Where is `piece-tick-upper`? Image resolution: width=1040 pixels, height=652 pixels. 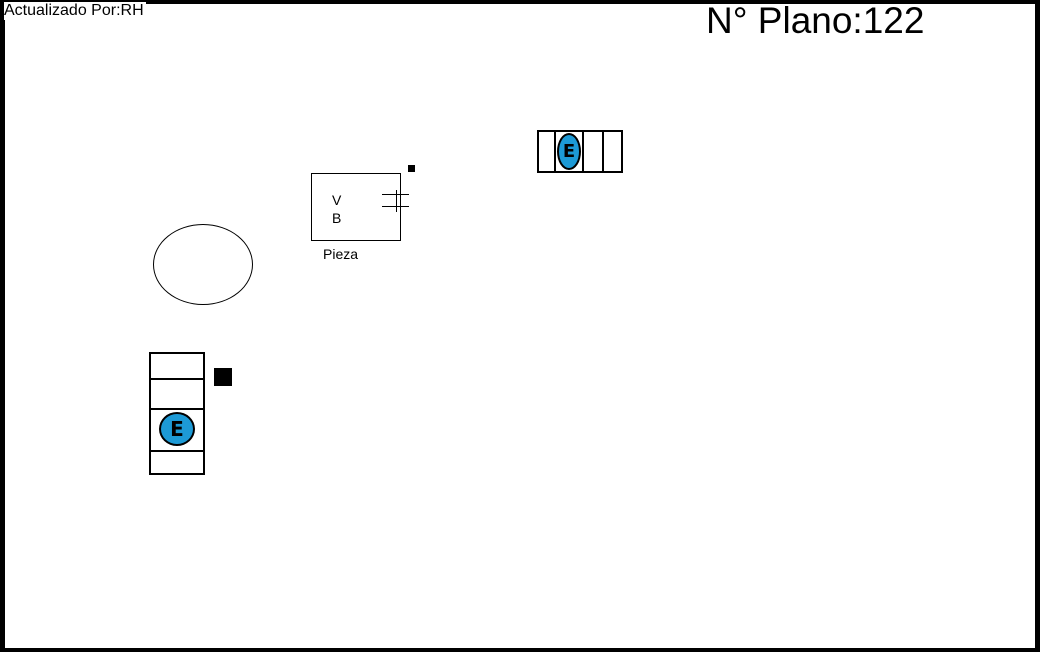 piece-tick-upper is located at coordinates (395, 194).